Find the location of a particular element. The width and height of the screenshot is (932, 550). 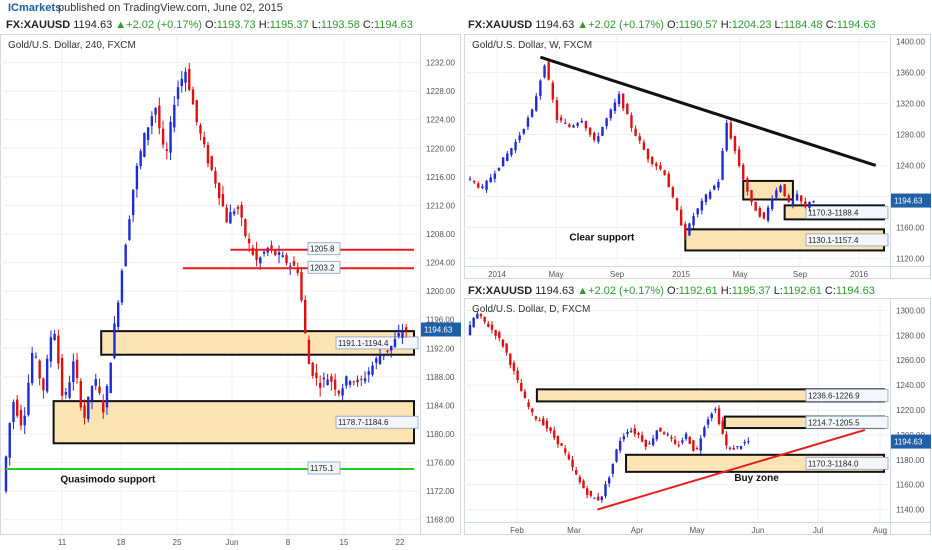

y-tick-label: 1212.00 is located at coordinates (440, 205).